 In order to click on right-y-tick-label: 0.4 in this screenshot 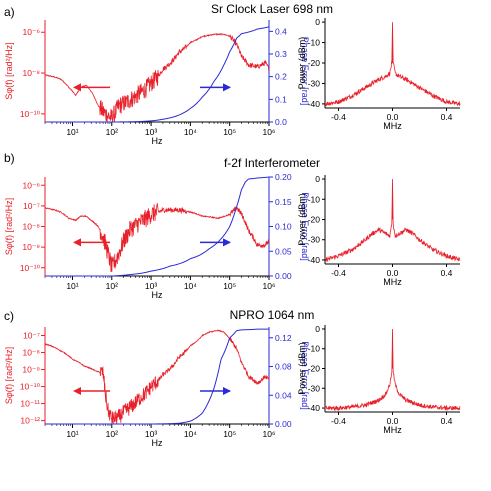, I will do `click(281, 31)`.